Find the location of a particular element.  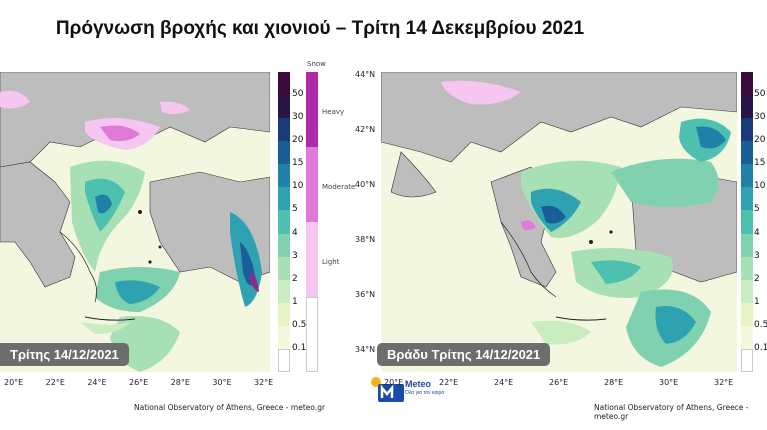

snow-colorbar is located at coordinates (312, 222).